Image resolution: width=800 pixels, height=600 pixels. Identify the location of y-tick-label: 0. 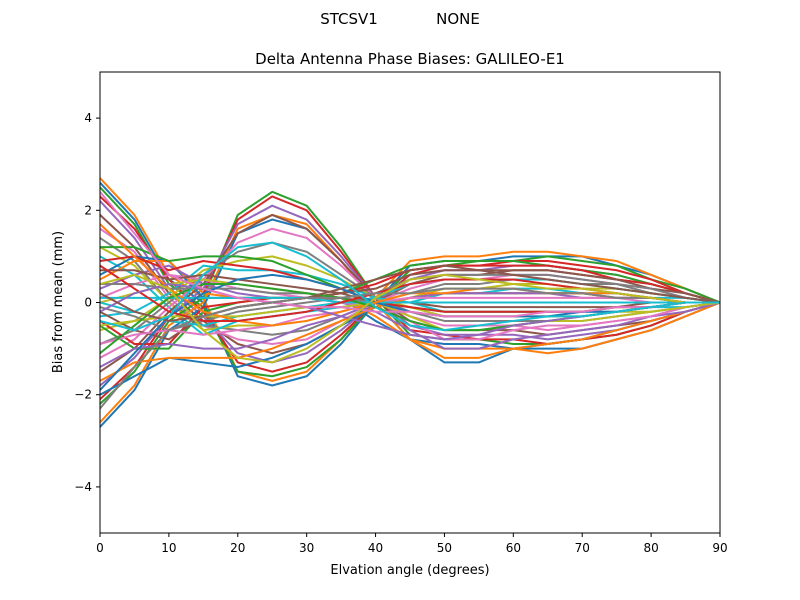
(88, 303).